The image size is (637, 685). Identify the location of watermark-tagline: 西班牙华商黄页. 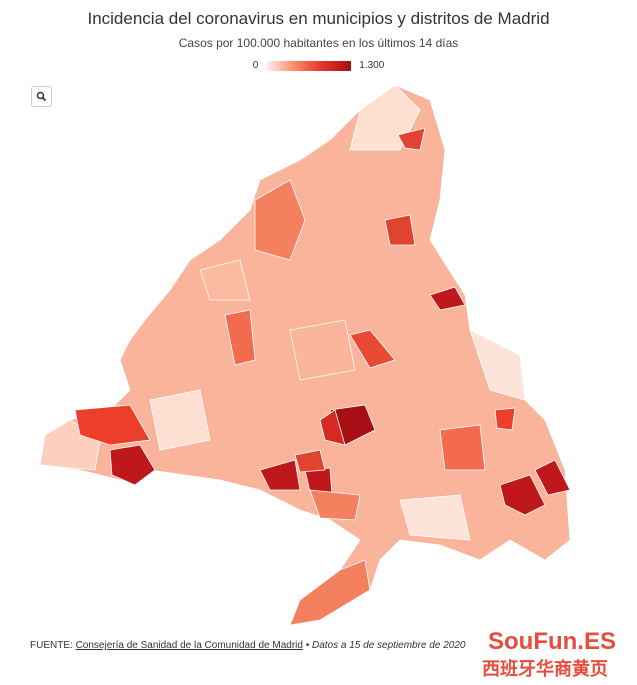
(545, 669).